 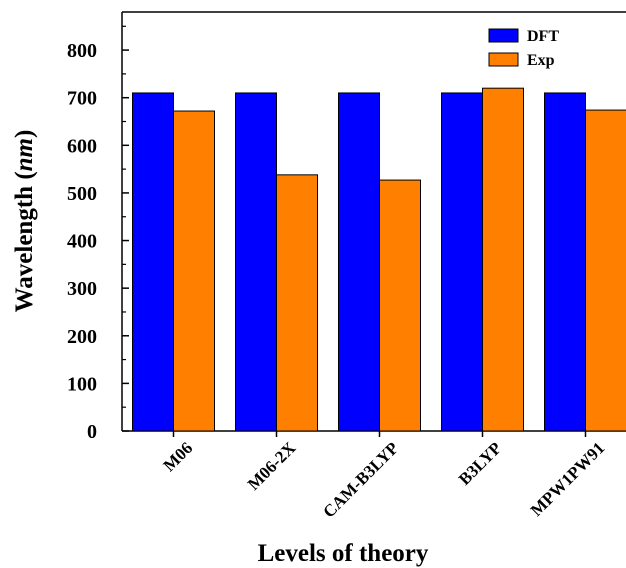 I want to click on bar-dft-mpw1pw91, so click(x=565, y=262).